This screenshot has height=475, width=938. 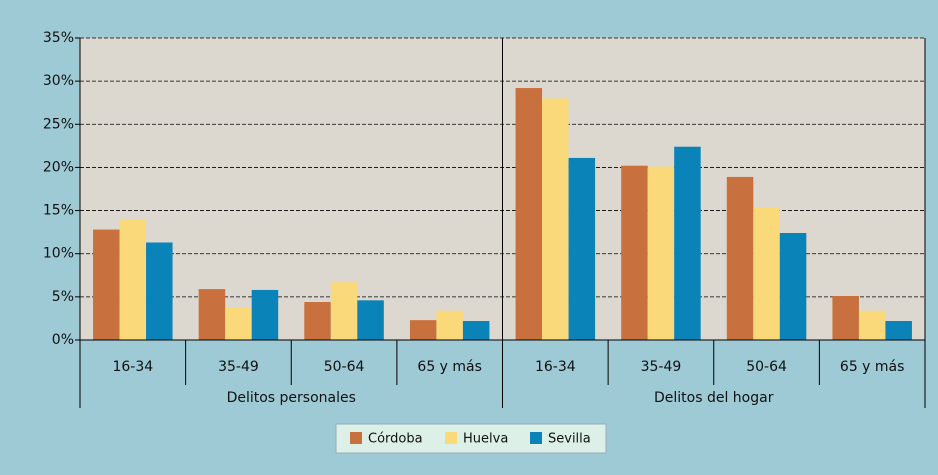 What do you see at coordinates (714, 398) in the screenshot?
I see `group-label: Delitos del hogar` at bounding box center [714, 398].